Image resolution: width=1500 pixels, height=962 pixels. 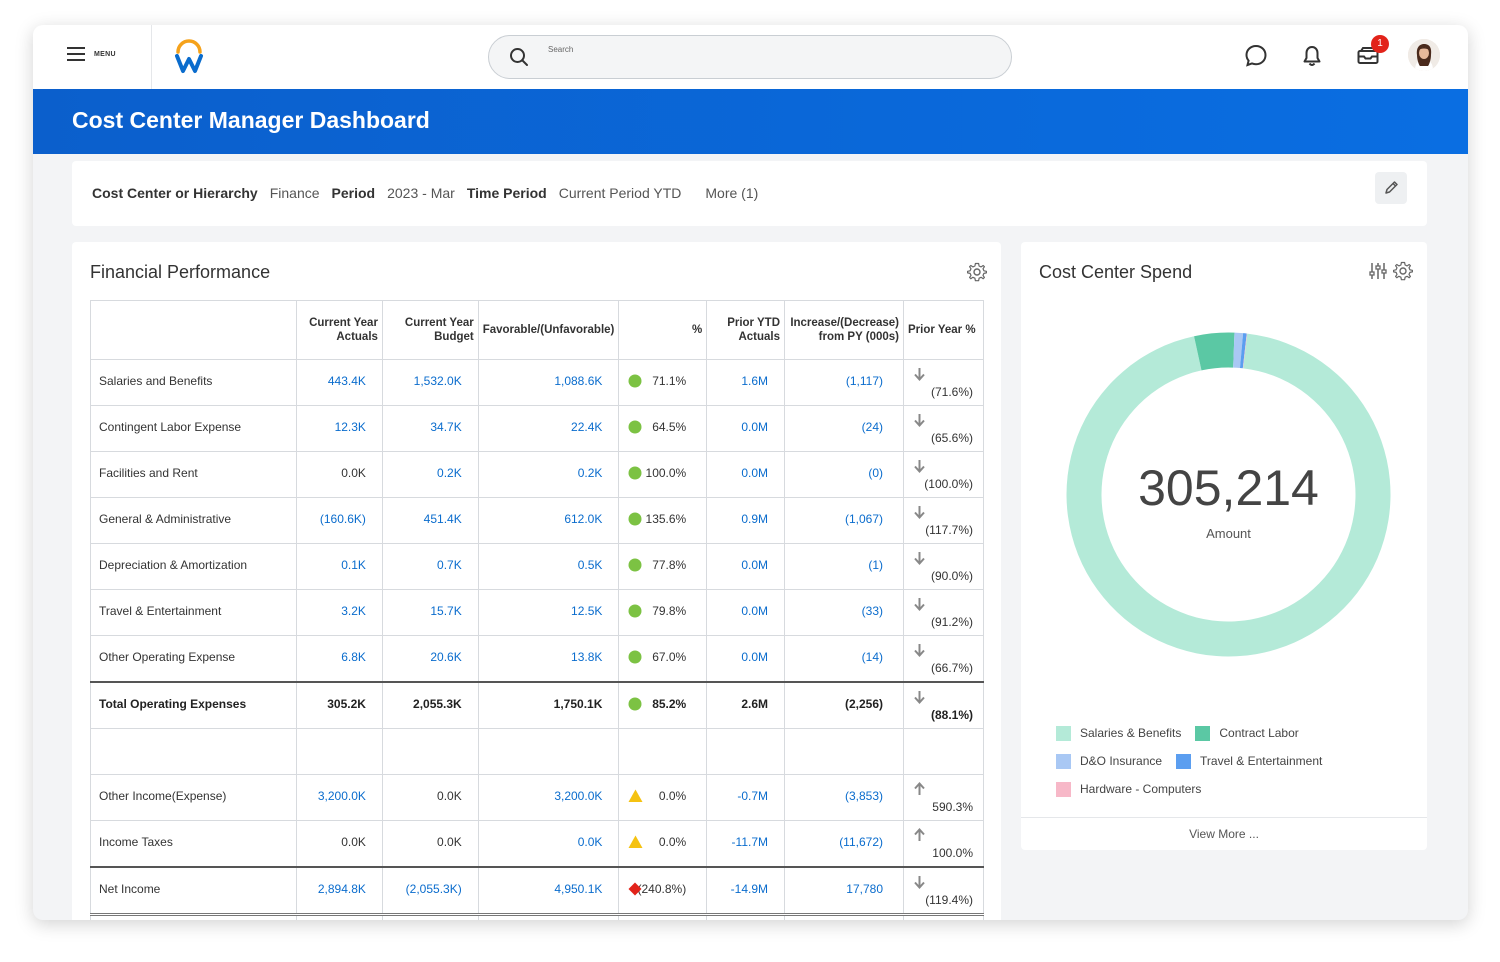 What do you see at coordinates (732, 193) in the screenshot?
I see `more-filters-link: More (1)` at bounding box center [732, 193].